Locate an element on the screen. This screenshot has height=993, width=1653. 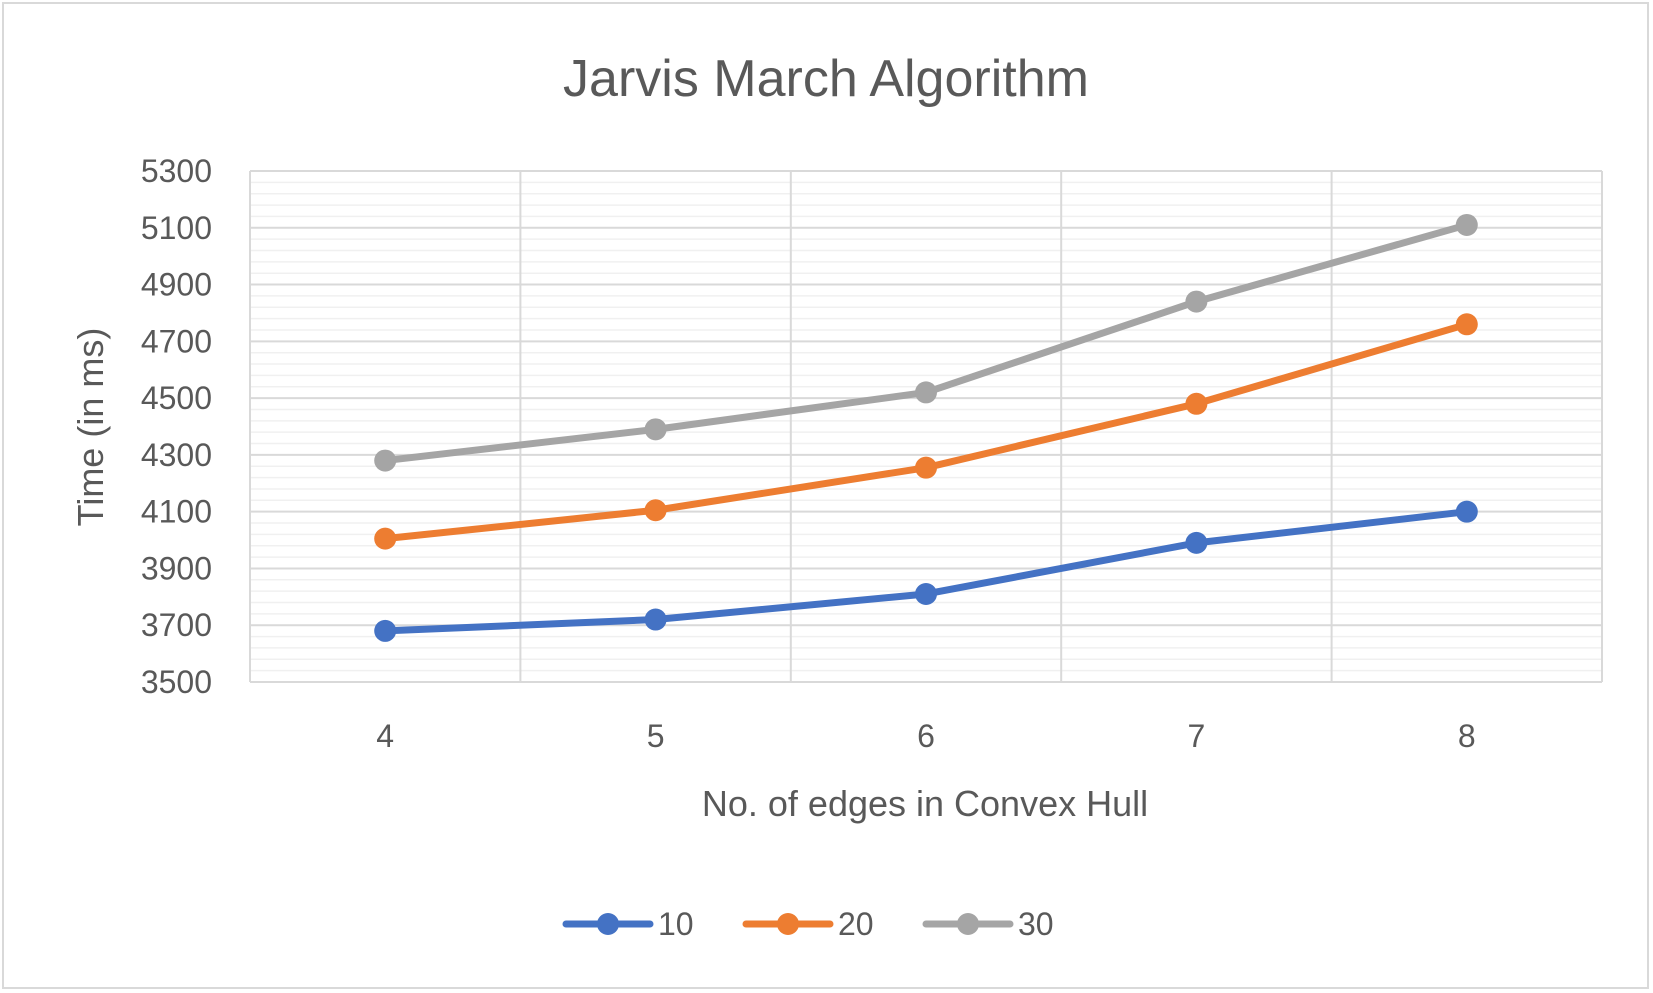
y-tick-label: 4900 is located at coordinates (176, 285).